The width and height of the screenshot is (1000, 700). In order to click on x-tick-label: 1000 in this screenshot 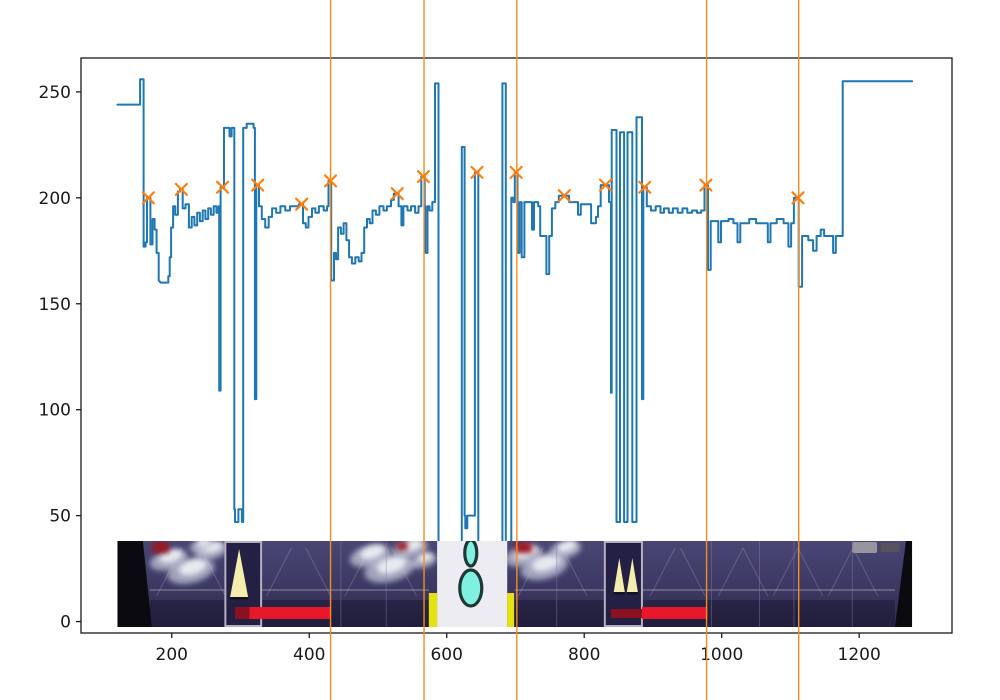, I will do `click(721, 655)`.